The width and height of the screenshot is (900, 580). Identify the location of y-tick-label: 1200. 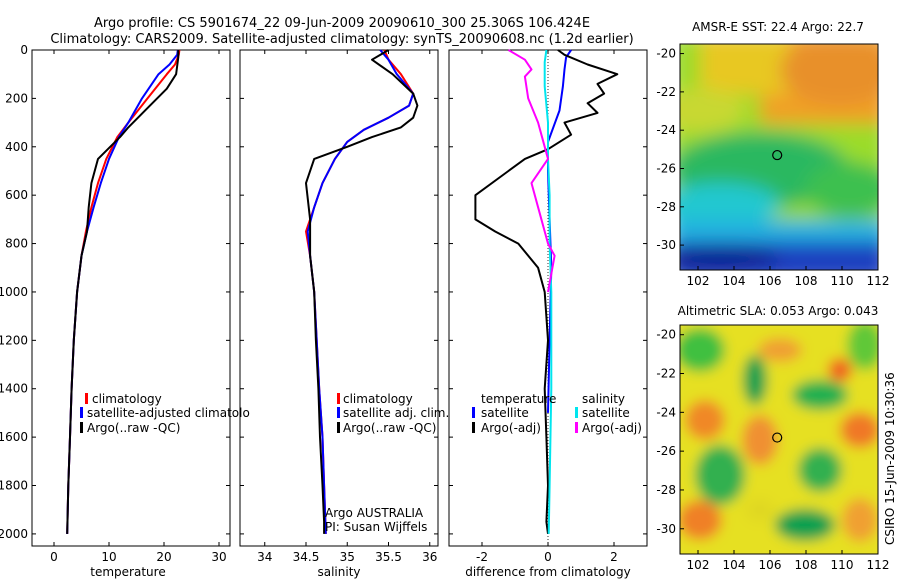
(14, 340).